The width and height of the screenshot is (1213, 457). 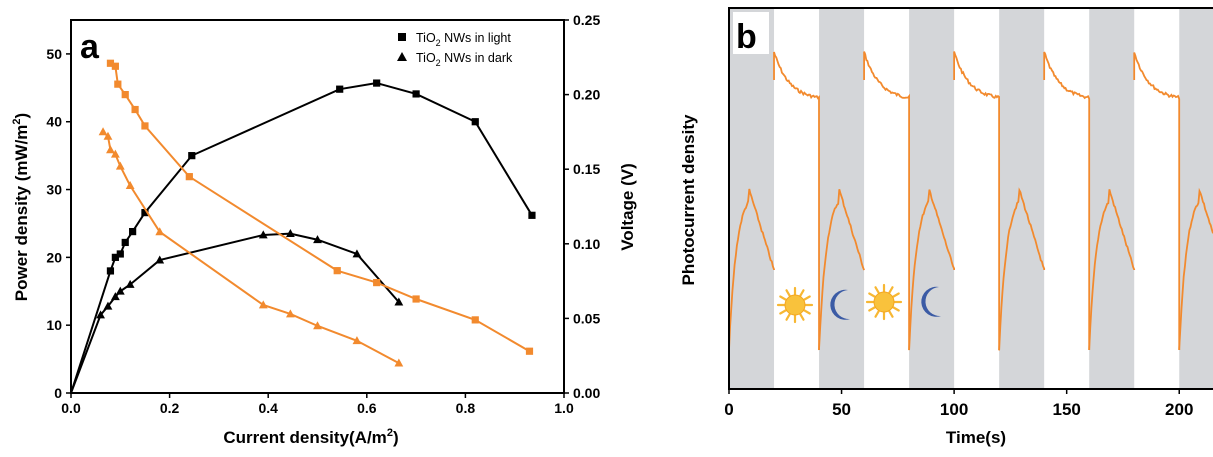 What do you see at coordinates (1179, 409) in the screenshot?
I see `b-x-tick-label: 200` at bounding box center [1179, 409].